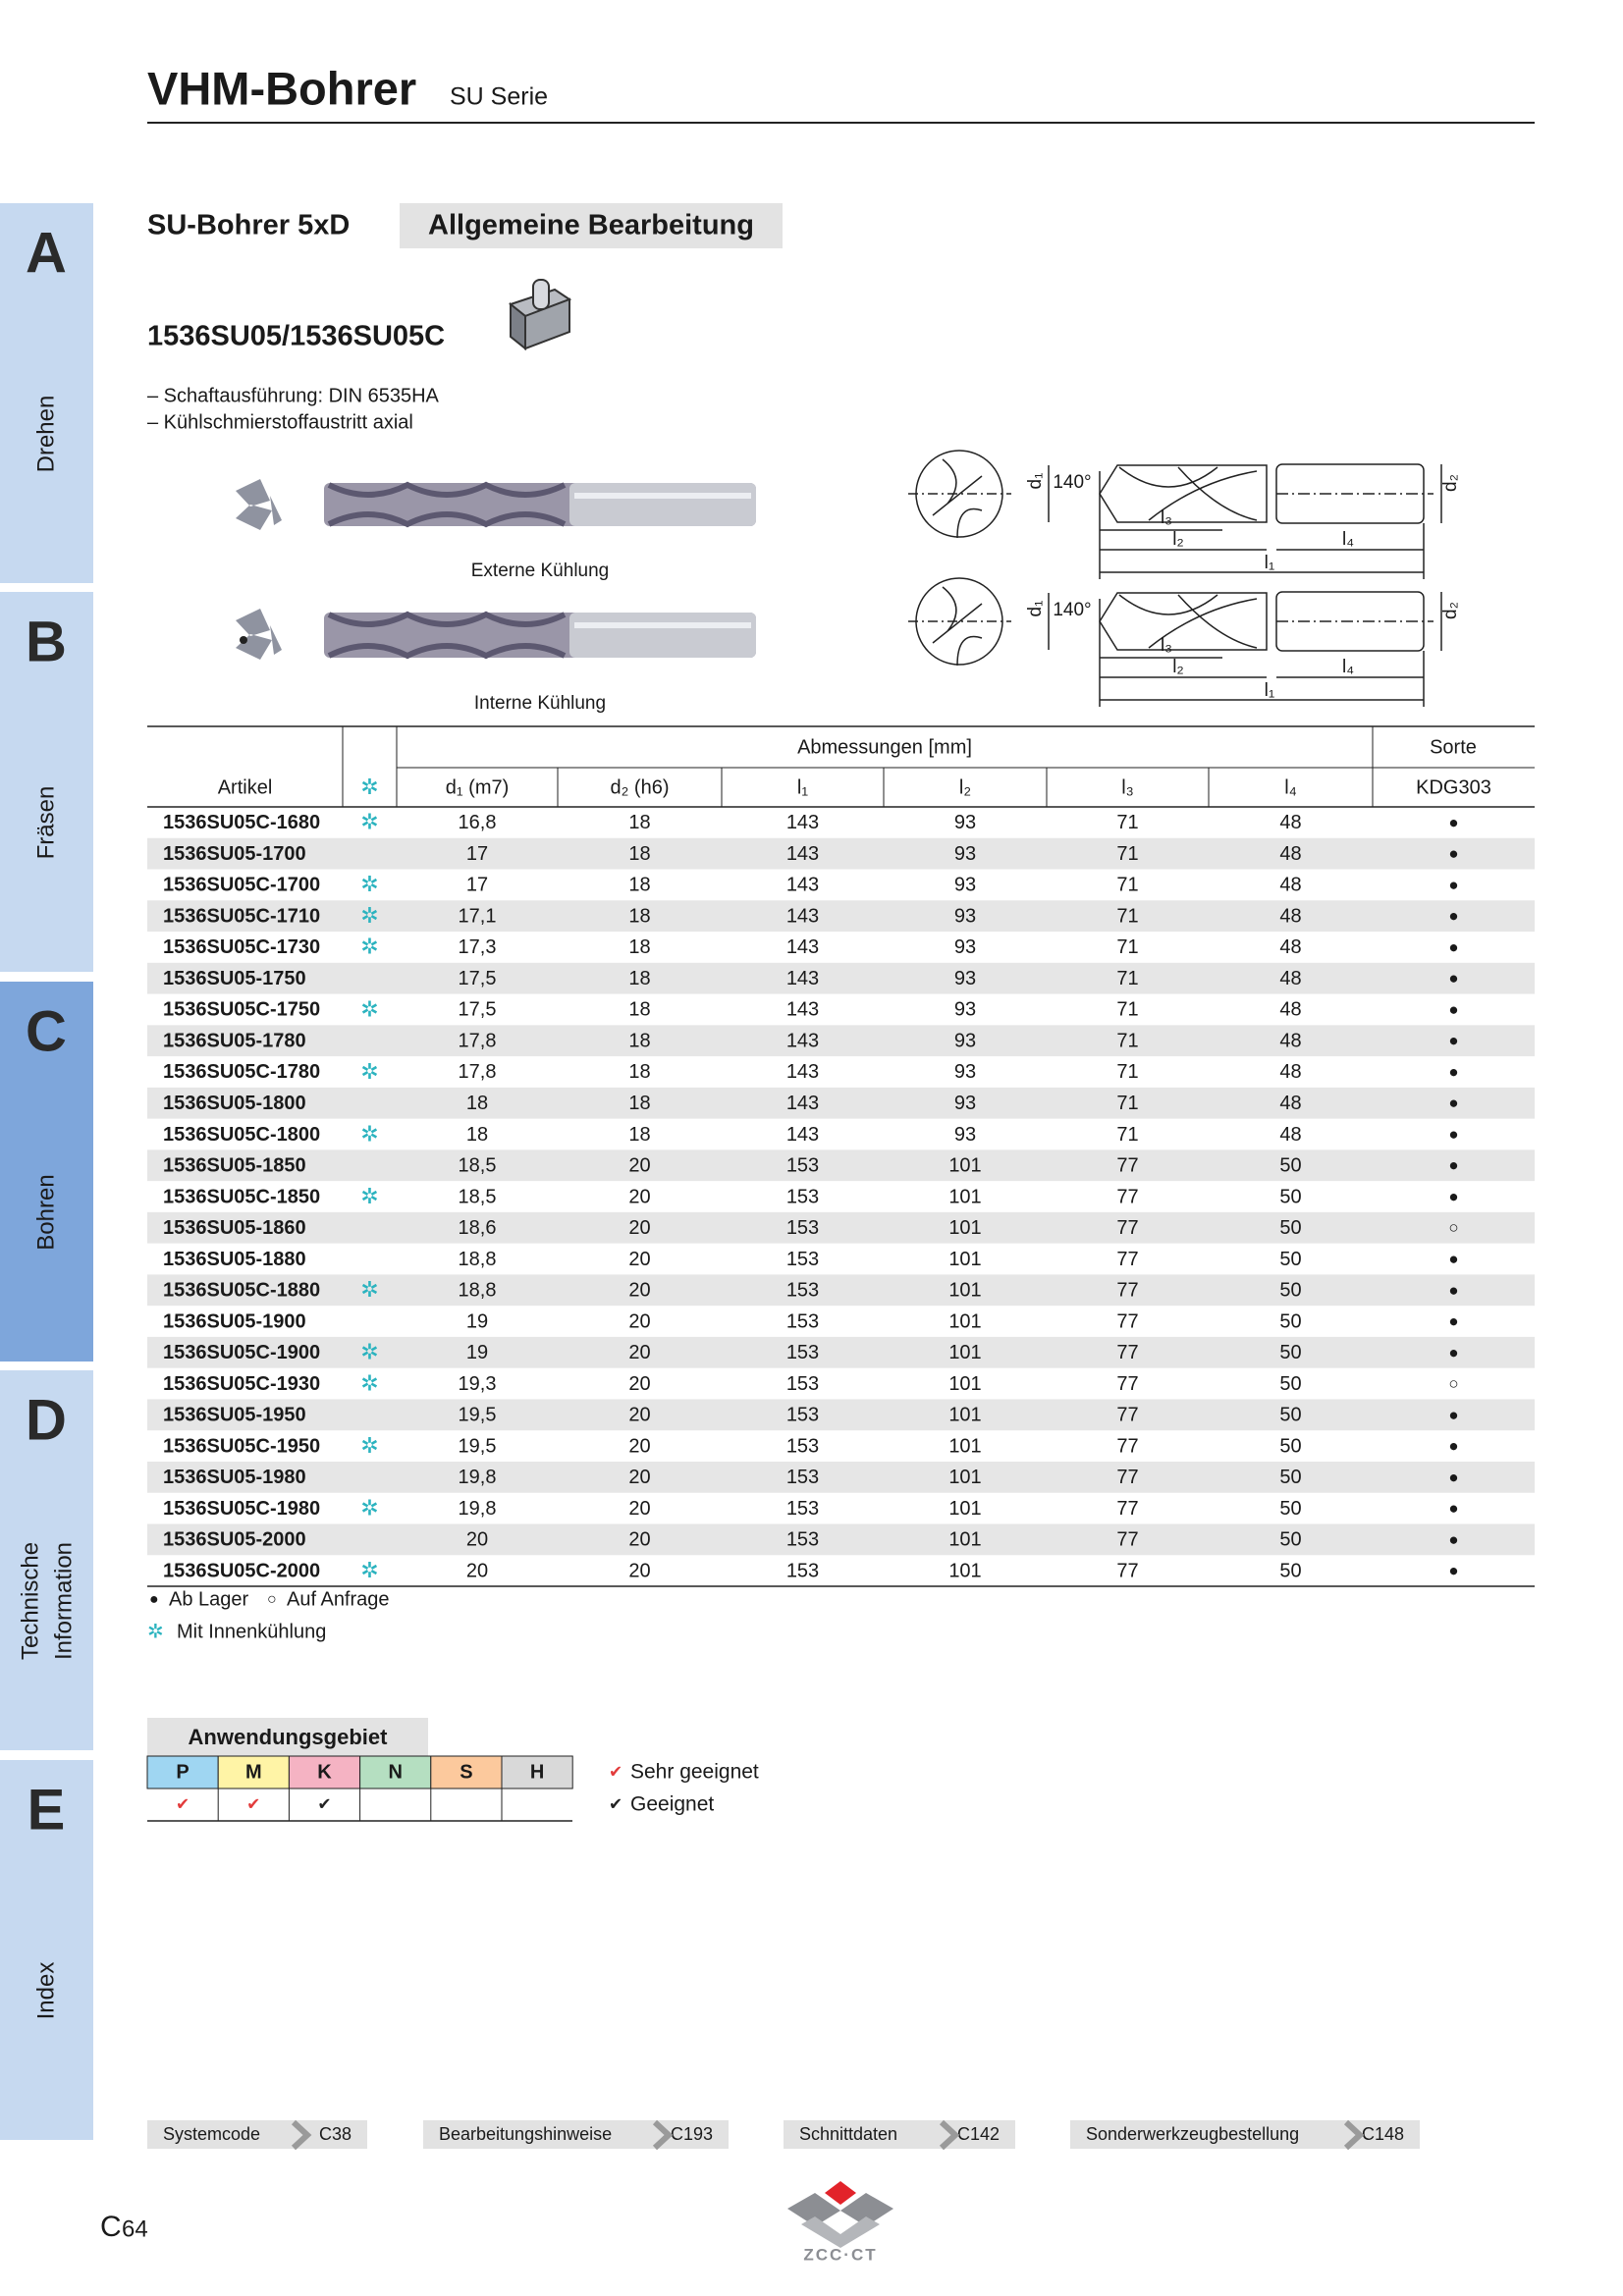 Image resolution: width=1623 pixels, height=2296 pixels. What do you see at coordinates (46, 253) in the screenshot?
I see `tab-letter: A` at bounding box center [46, 253].